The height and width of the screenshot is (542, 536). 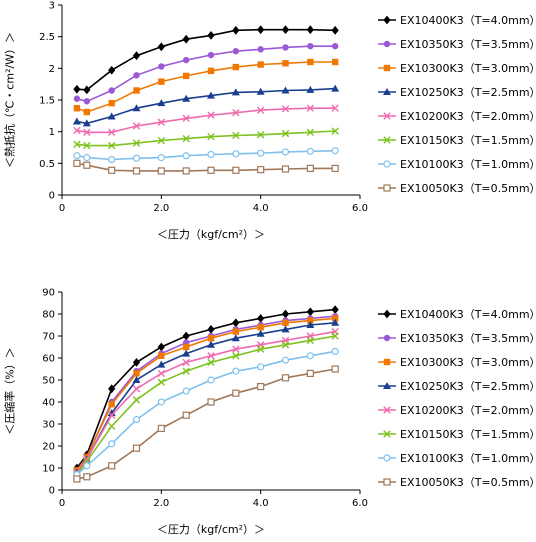 I want to click on legend-label: EX10050K3（T=0.5mm）, so click(x=468, y=482).